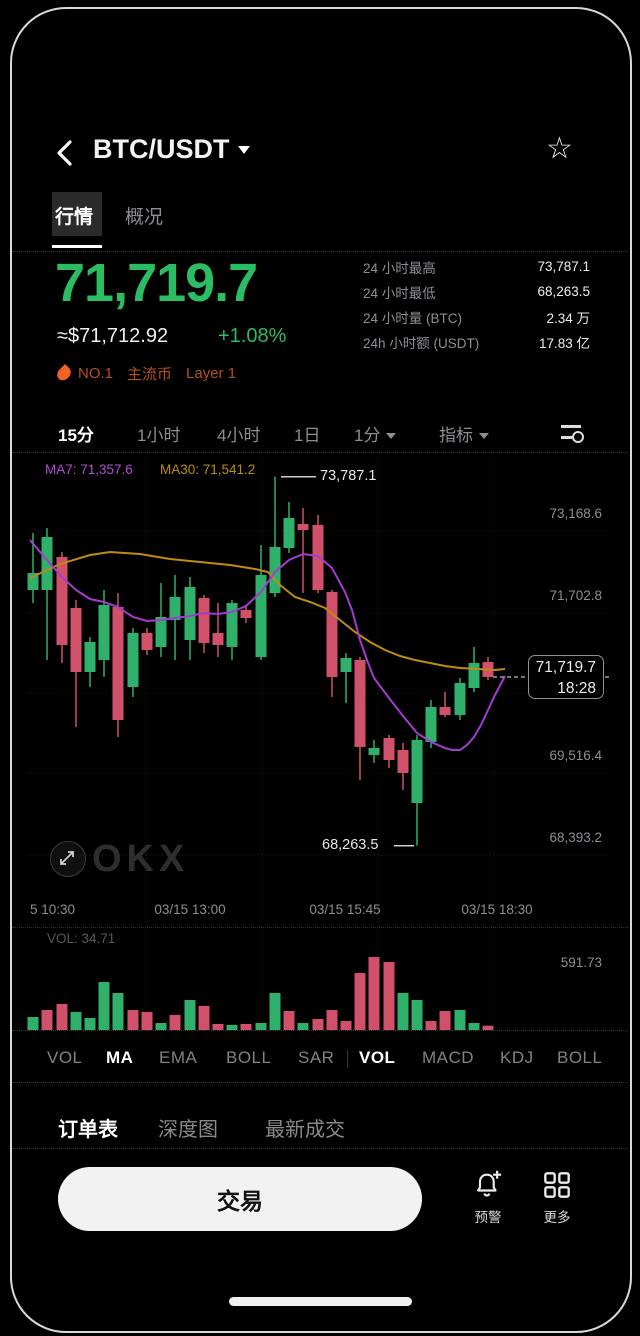  I want to click on ma7-legend: MA7: 71,357.6, so click(89, 469).